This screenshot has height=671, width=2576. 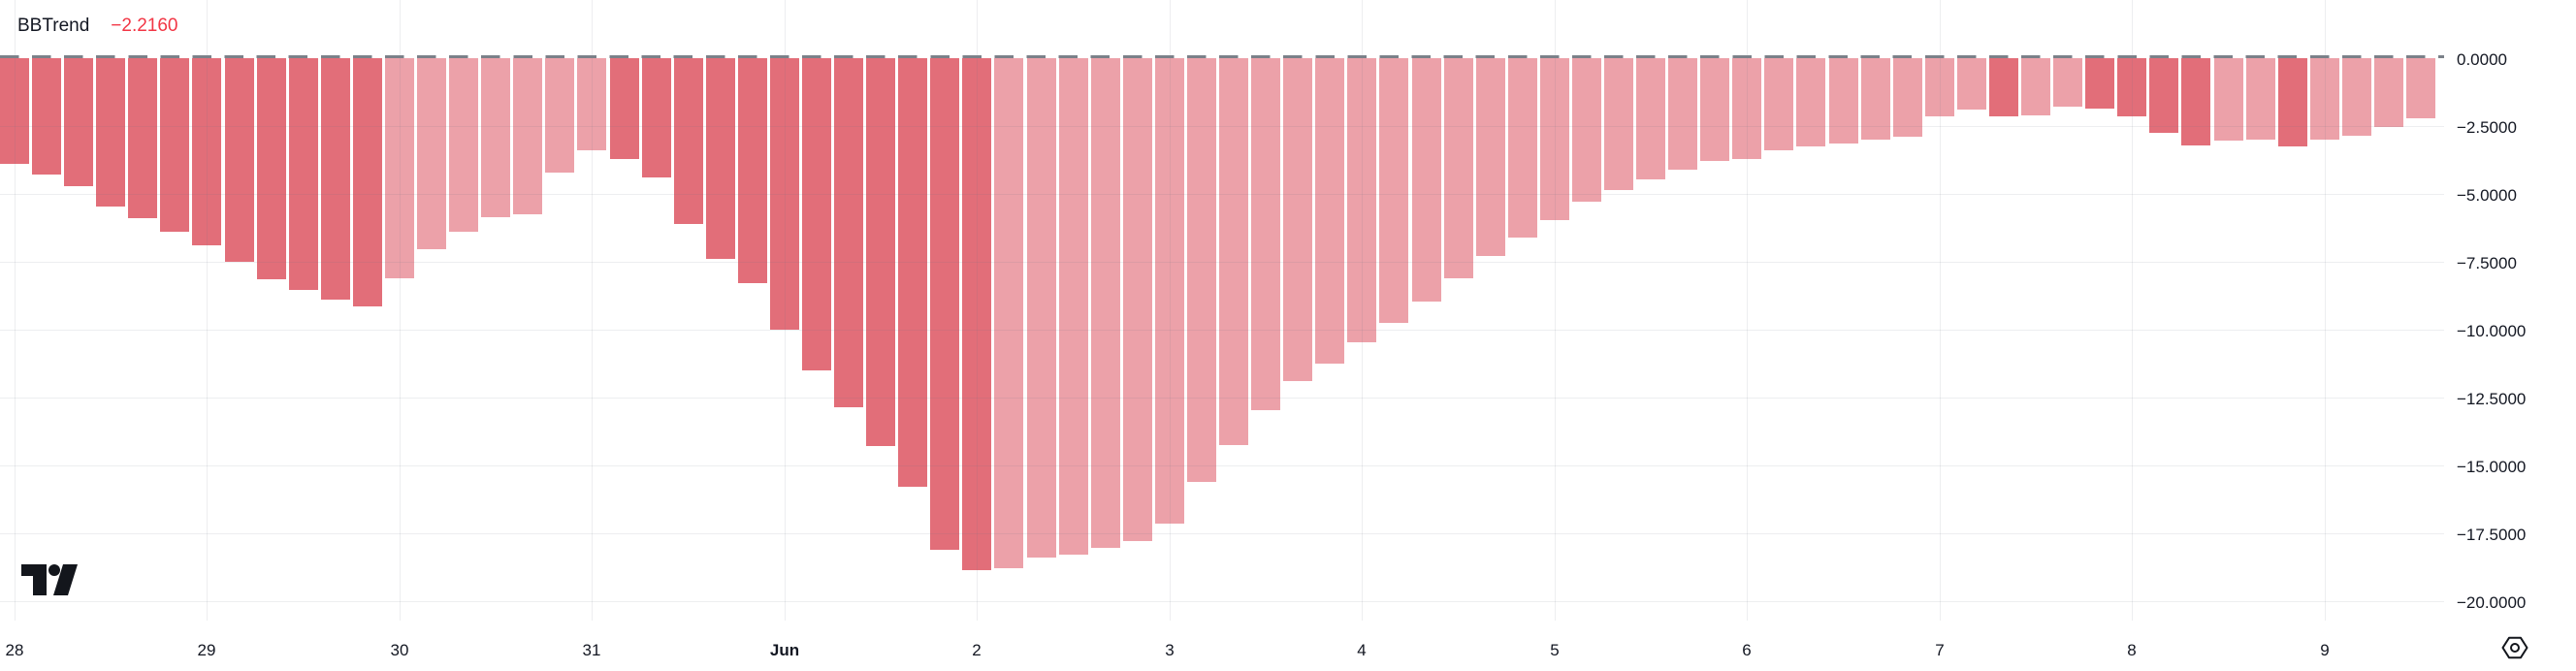 I want to click on price-axis-label: −5.0000, so click(x=2487, y=195).